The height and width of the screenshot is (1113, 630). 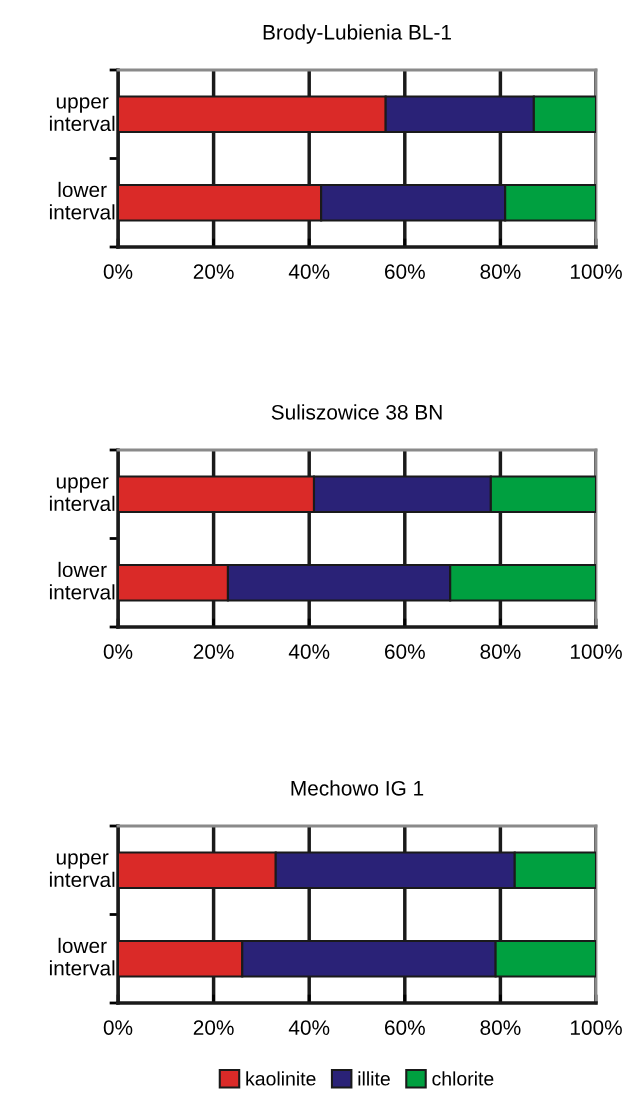 What do you see at coordinates (356, 412) in the screenshot?
I see `chart-title: Suliszowice 38 BN` at bounding box center [356, 412].